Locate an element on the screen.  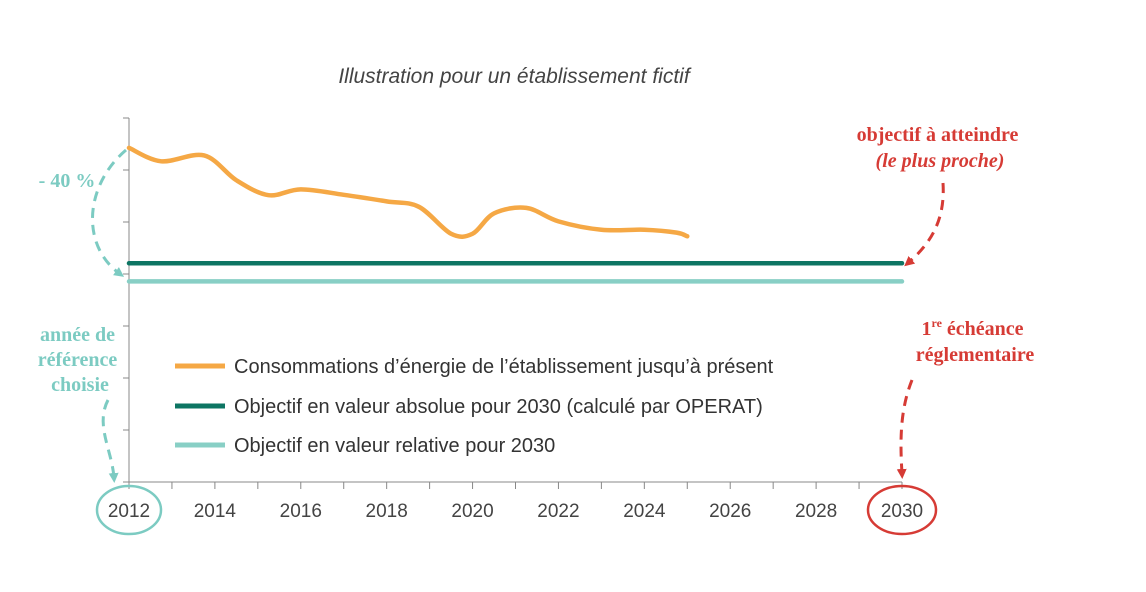
end-year-circle is located at coordinates (902, 510).